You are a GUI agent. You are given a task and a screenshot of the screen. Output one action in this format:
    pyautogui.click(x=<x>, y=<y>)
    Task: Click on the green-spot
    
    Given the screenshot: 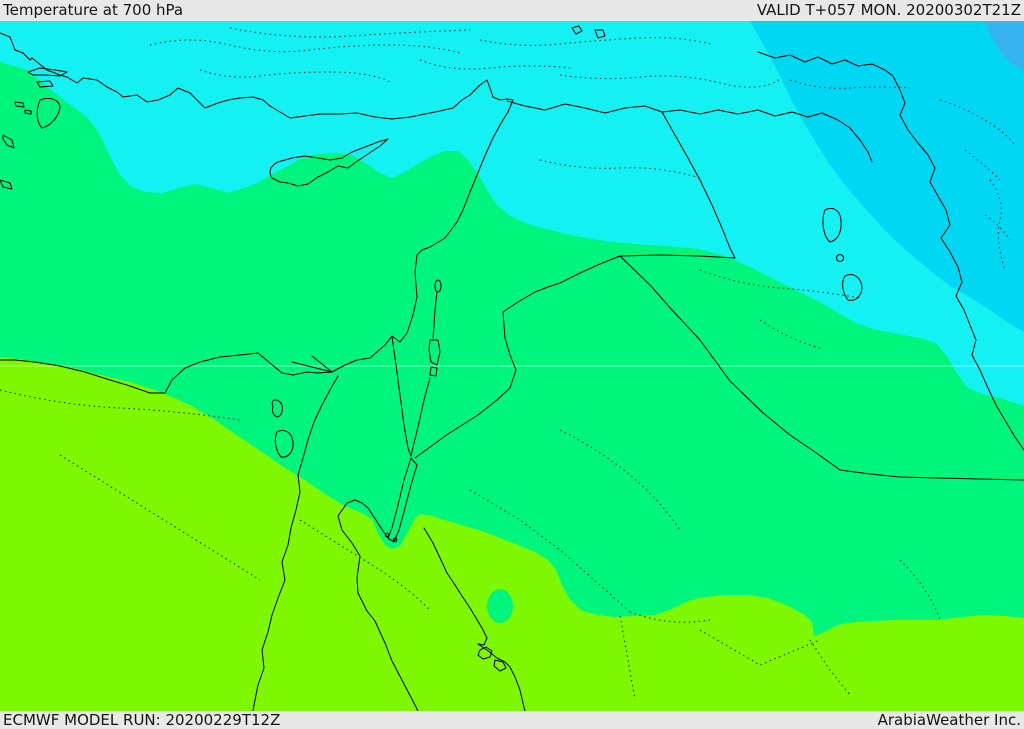 What is the action you would take?
    pyautogui.click(x=424, y=506)
    